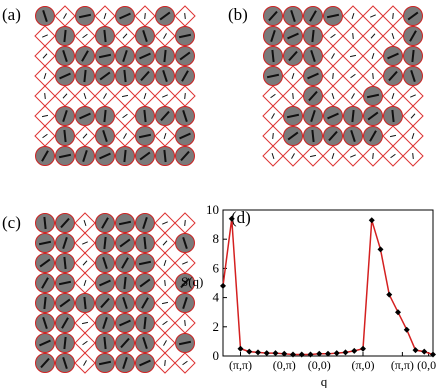 Image resolution: width=436 pixels, height=388 pixels. I want to click on x-tick-label: (π,0), so click(362, 365).